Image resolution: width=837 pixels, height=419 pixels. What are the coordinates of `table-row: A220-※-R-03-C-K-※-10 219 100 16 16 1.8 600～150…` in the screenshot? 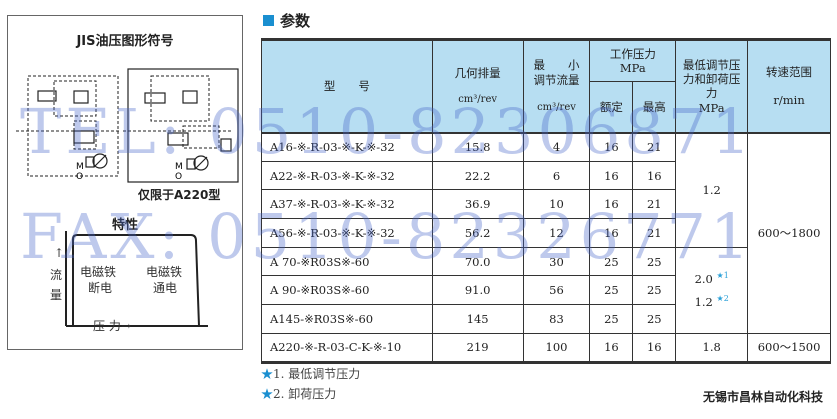 It's located at (546, 347).